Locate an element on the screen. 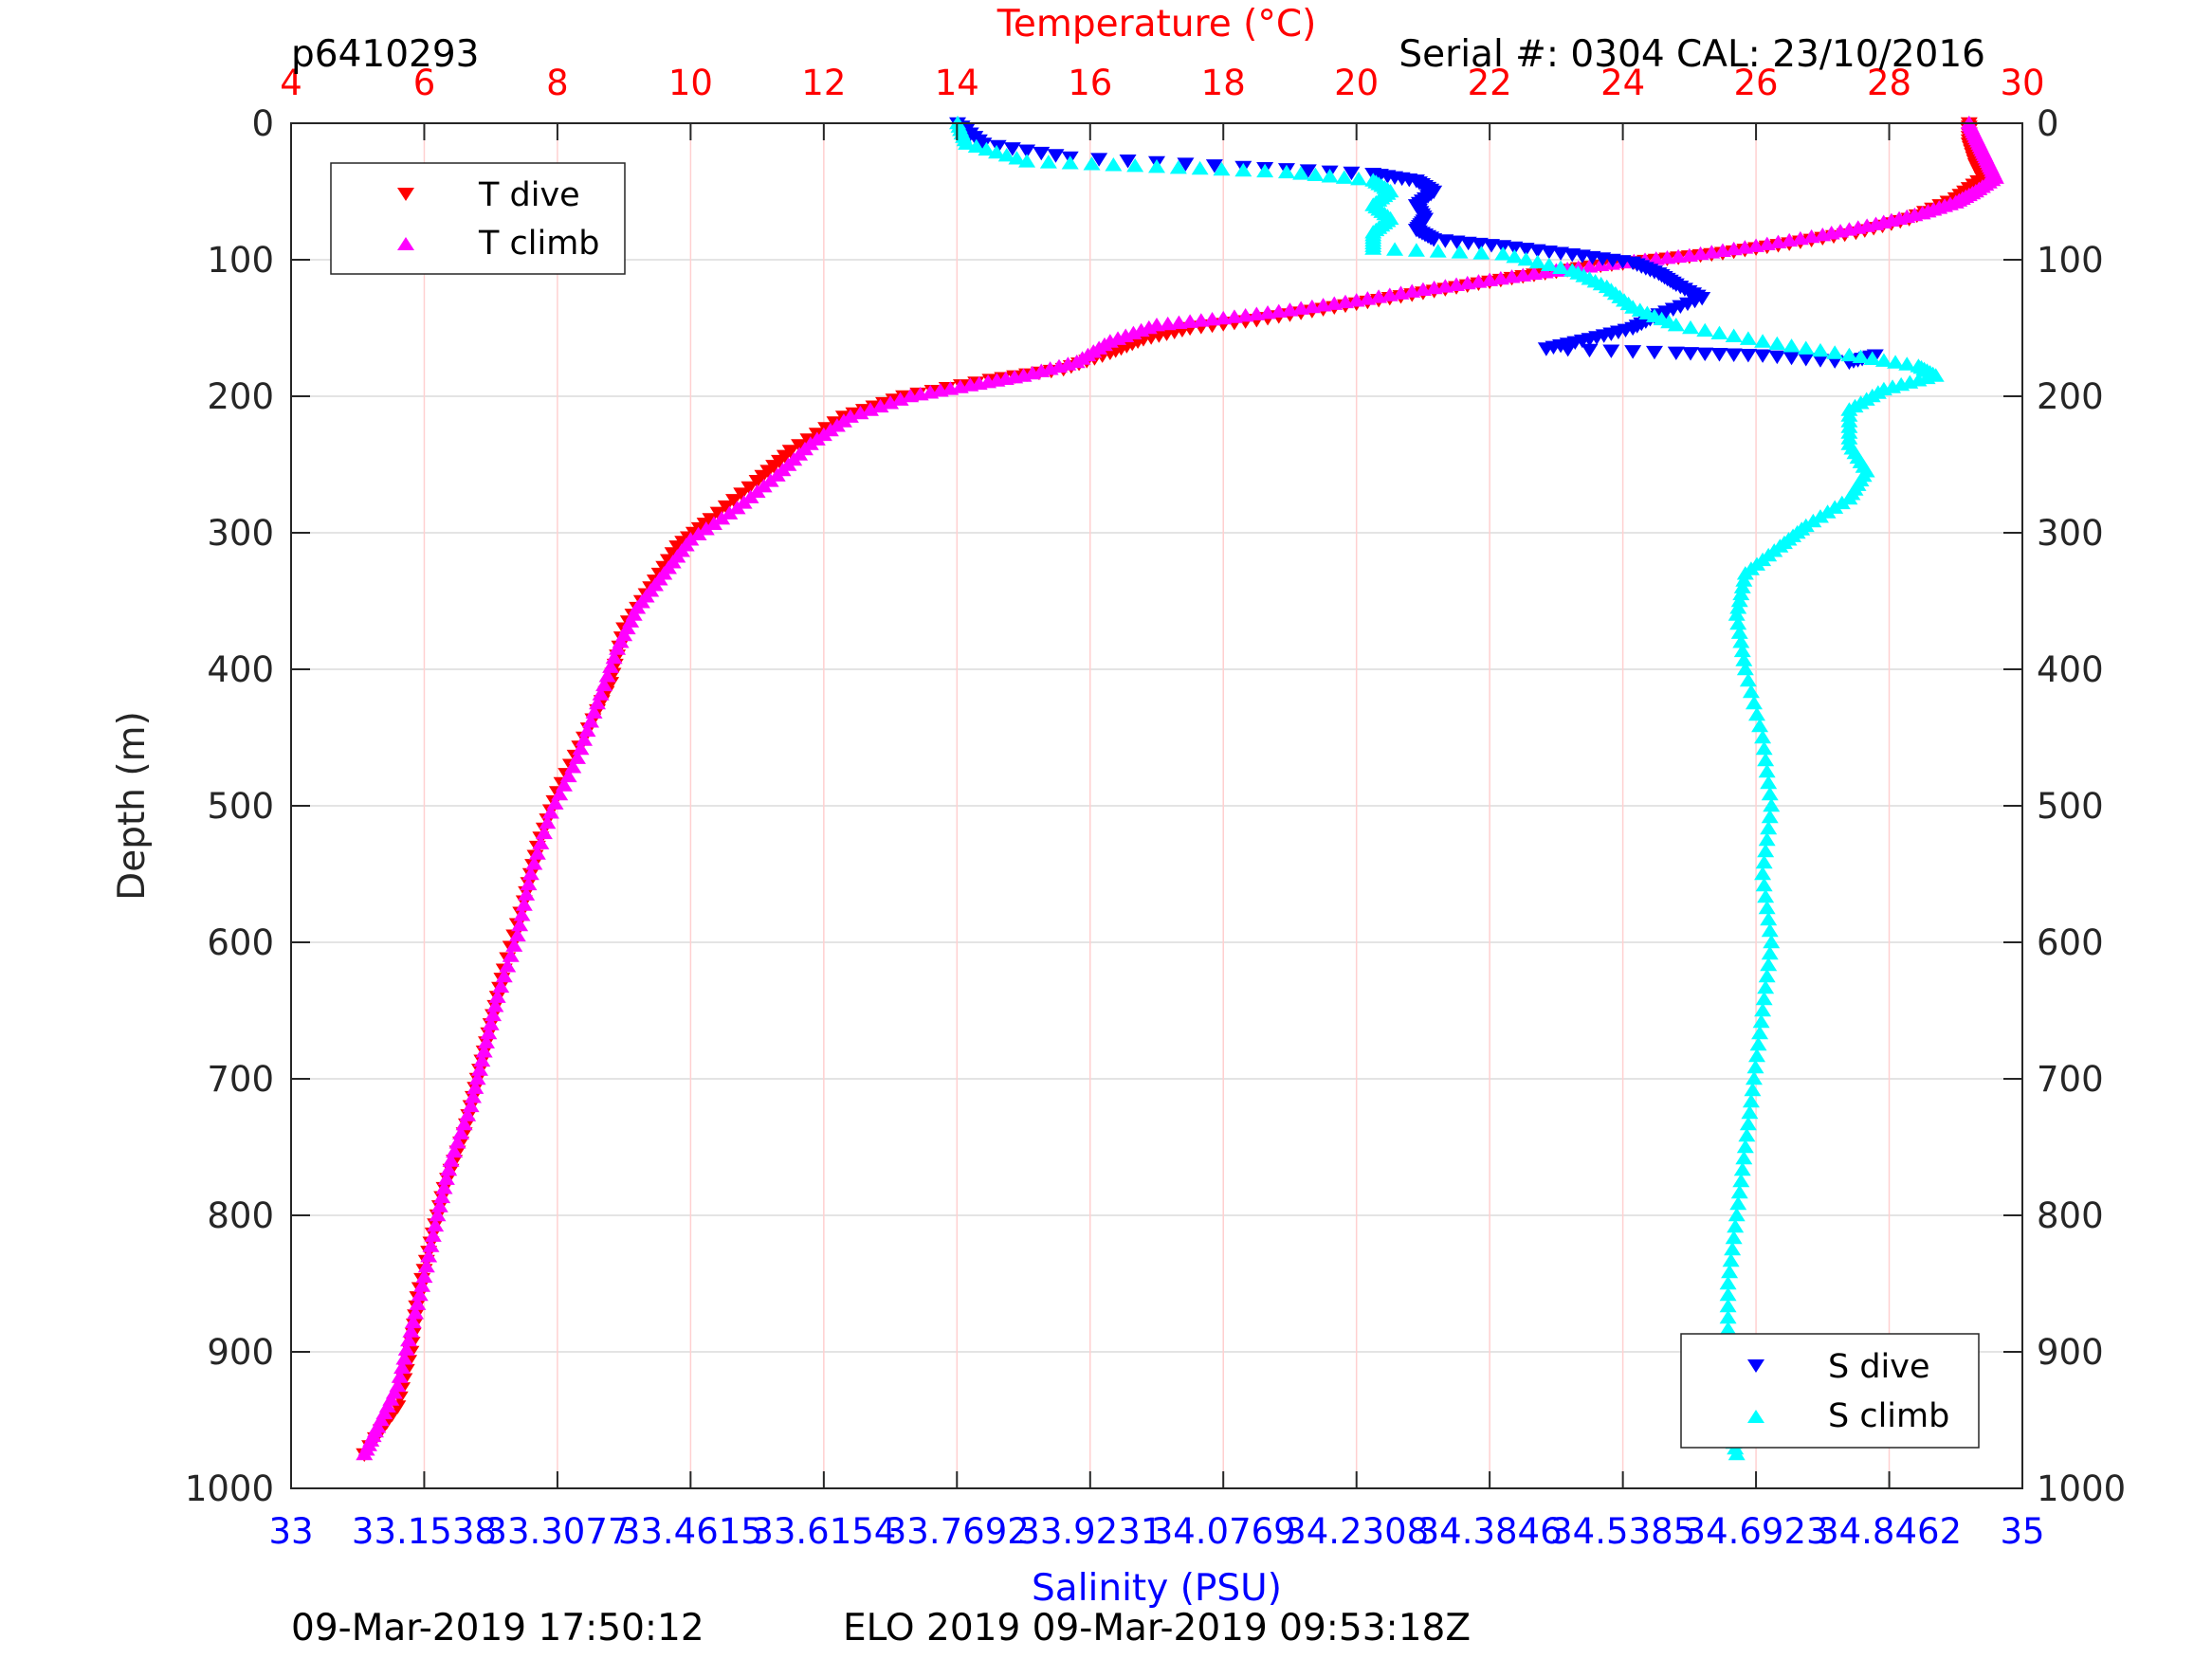 The height and width of the screenshot is (1659, 2212). temperature-tick-label: 10 is located at coordinates (690, 83).